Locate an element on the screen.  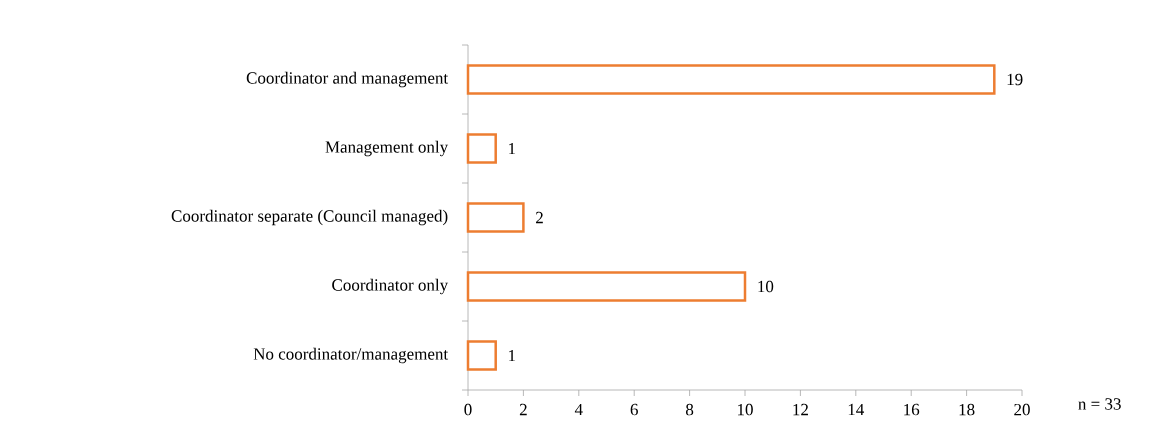
data-label: 19 is located at coordinates (1015, 79).